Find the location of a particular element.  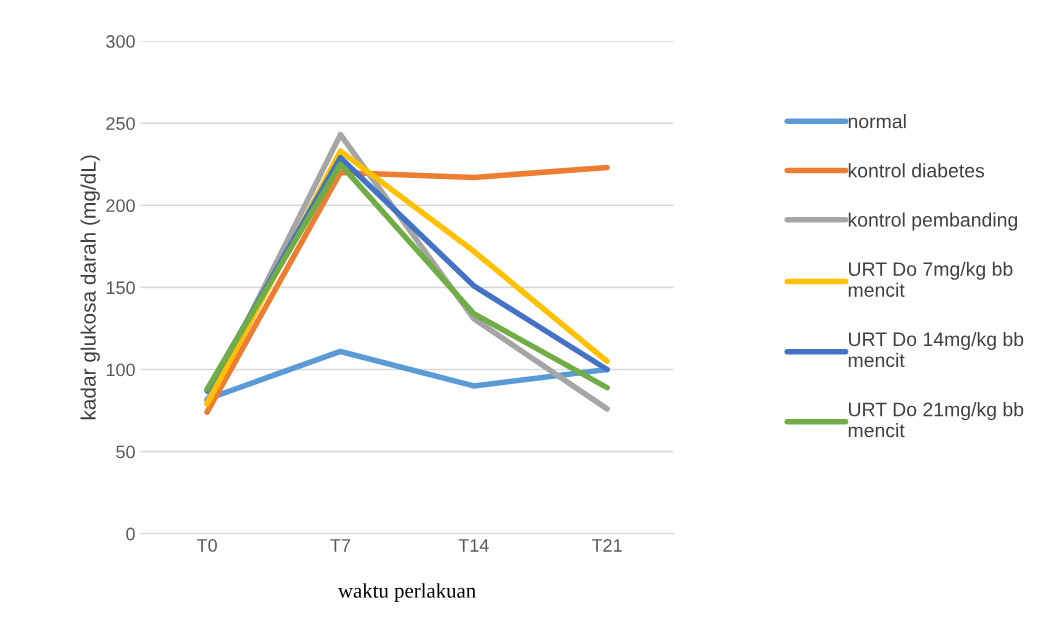

legend-label: kontrol pembanding is located at coordinates (933, 221).